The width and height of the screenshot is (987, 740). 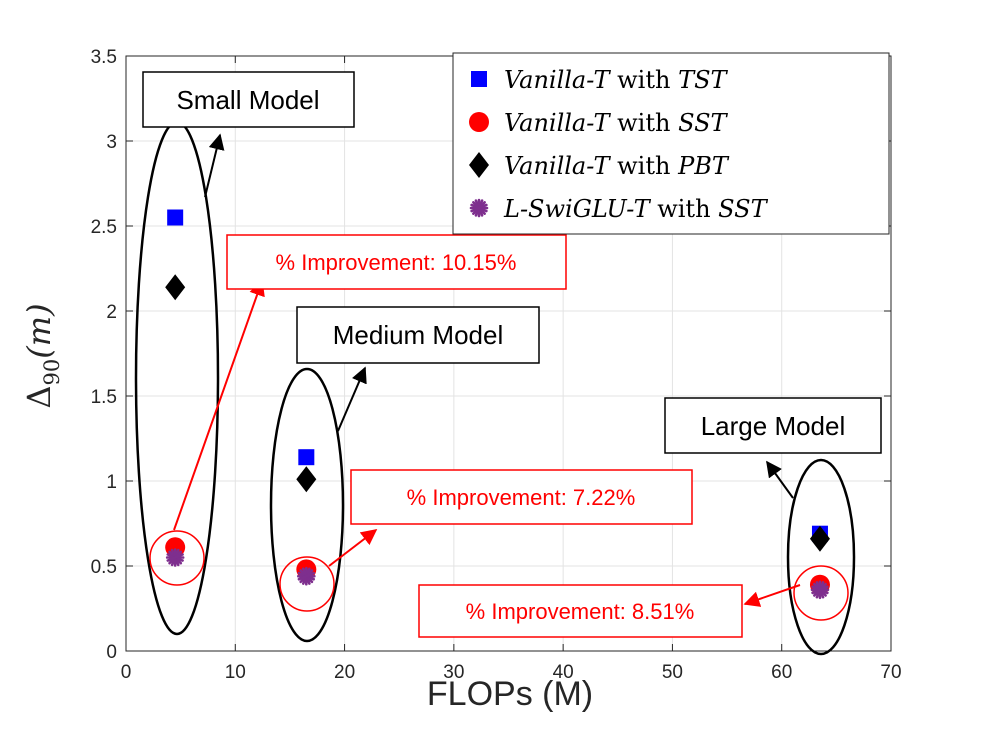 I want to click on x-tick-label: 70, so click(x=890, y=672).